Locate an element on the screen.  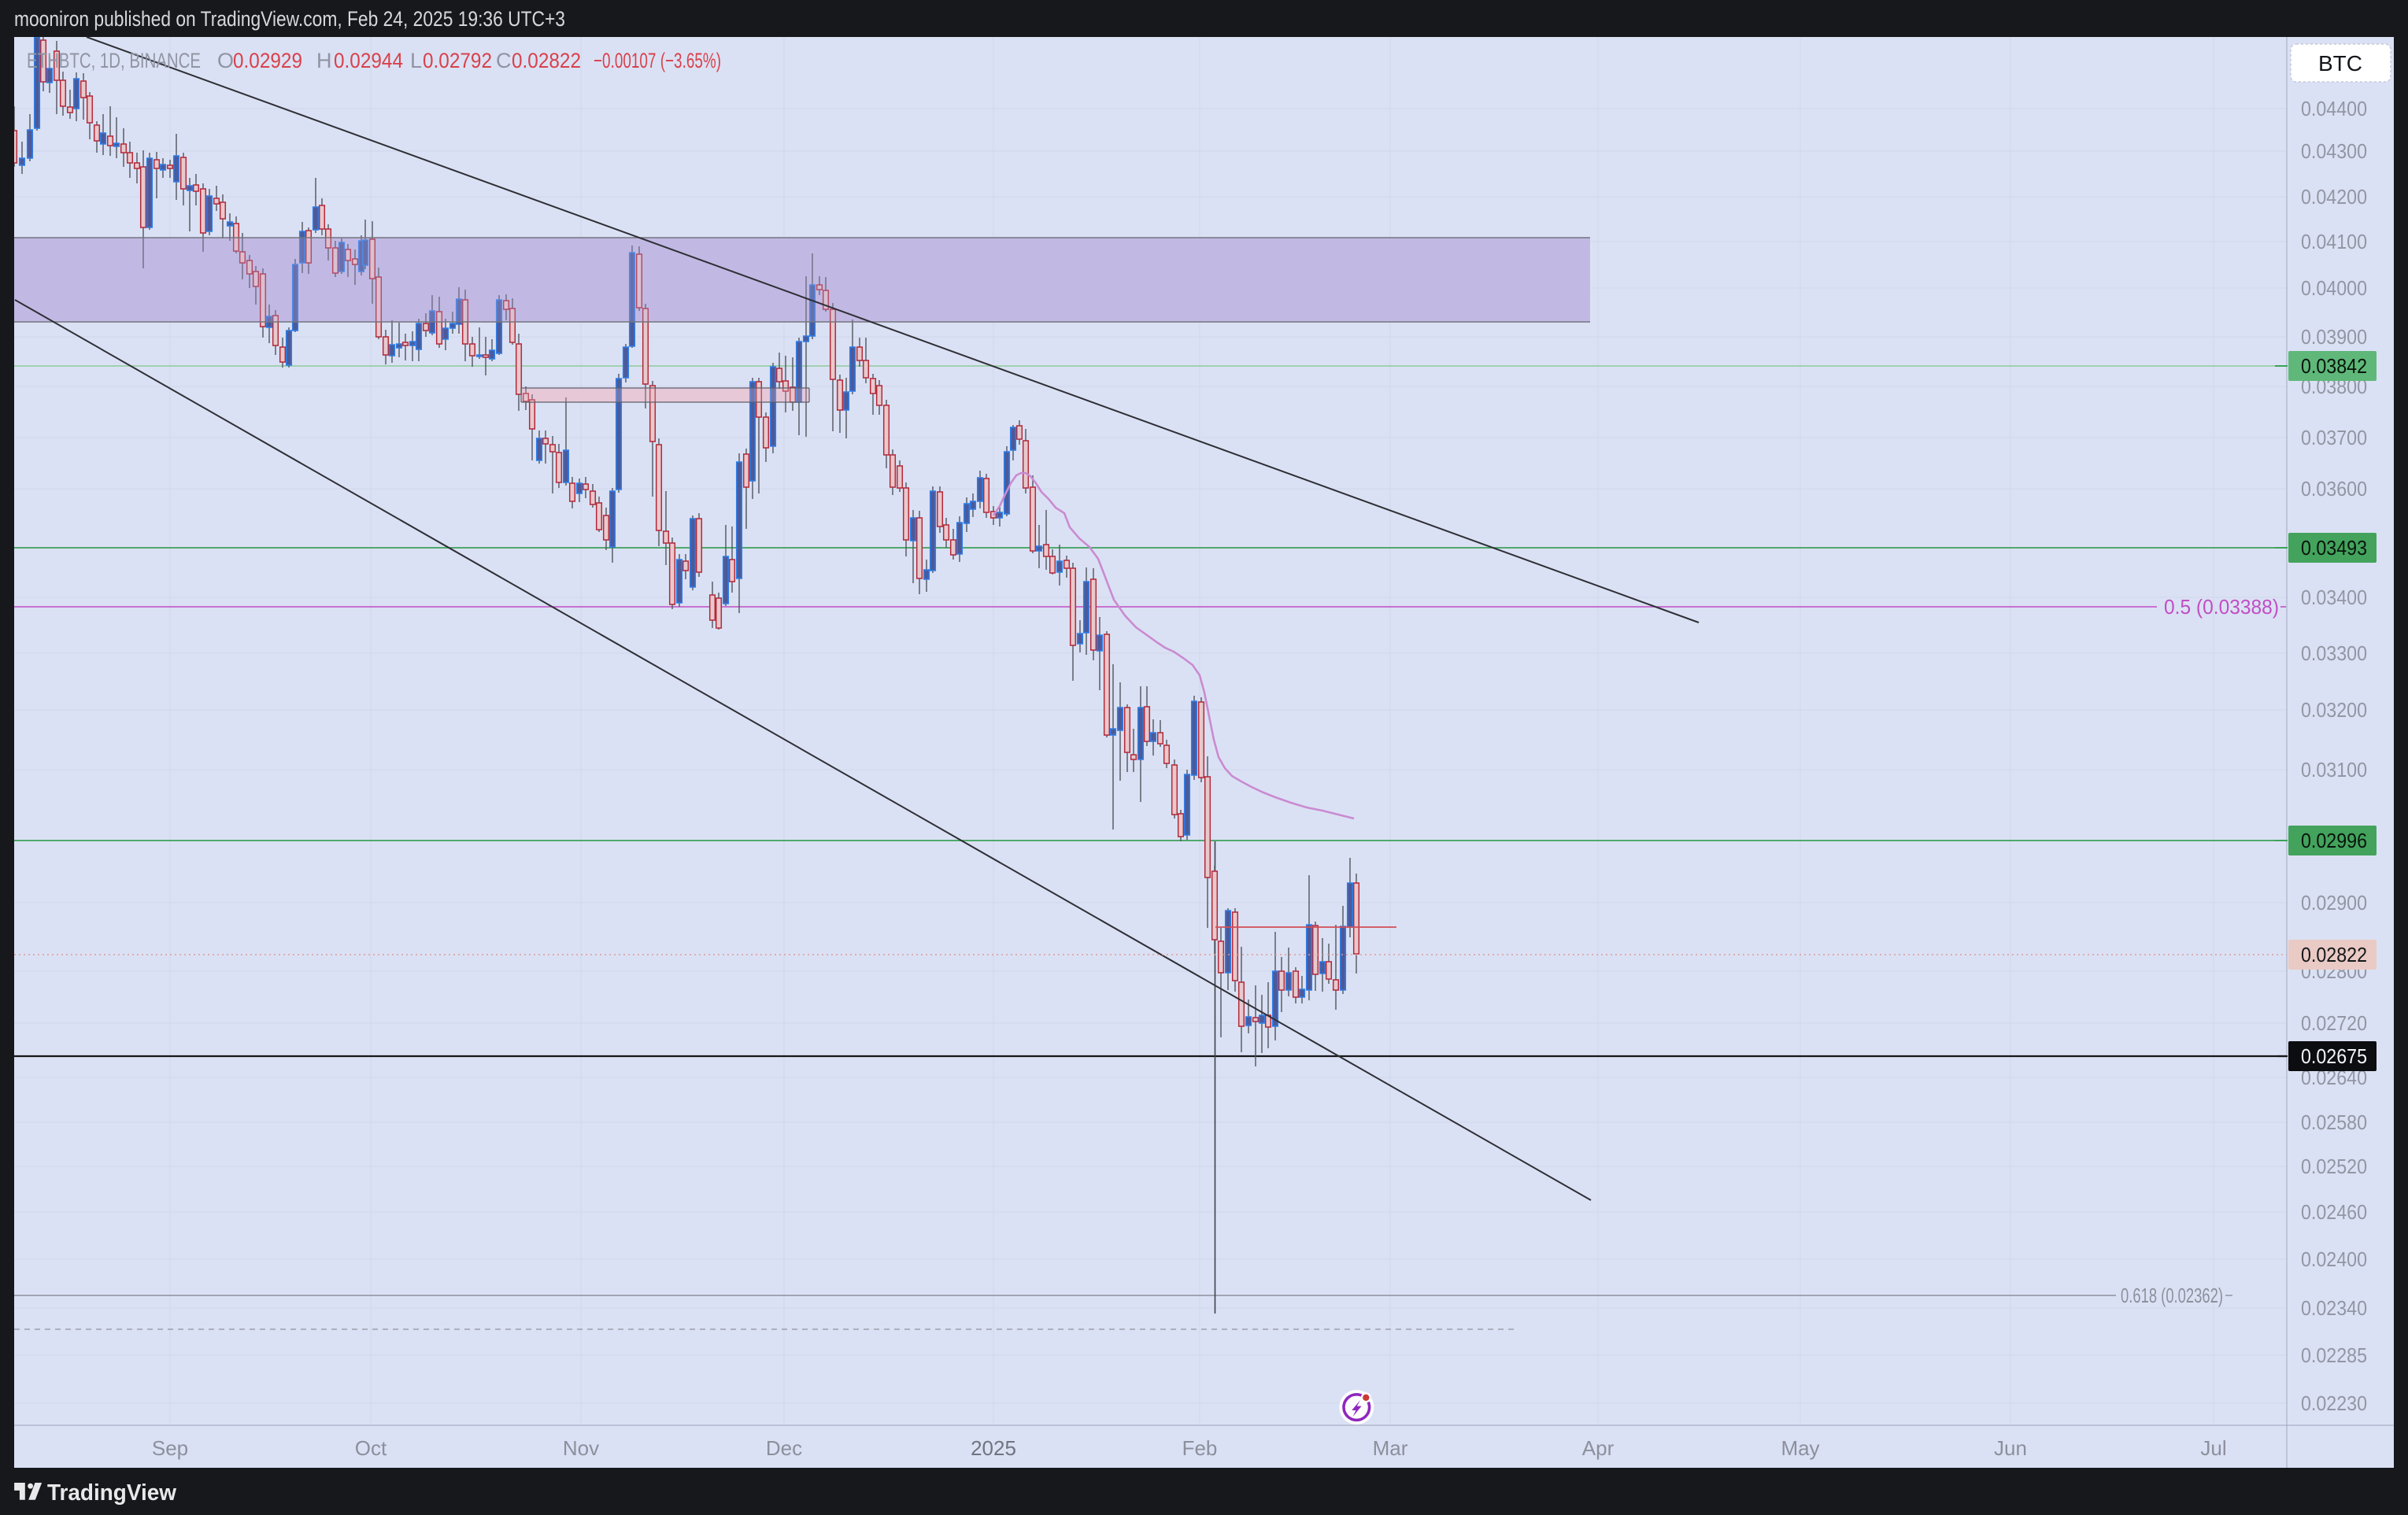
svg-text: 0.02792 is located at coordinates (458, 60).